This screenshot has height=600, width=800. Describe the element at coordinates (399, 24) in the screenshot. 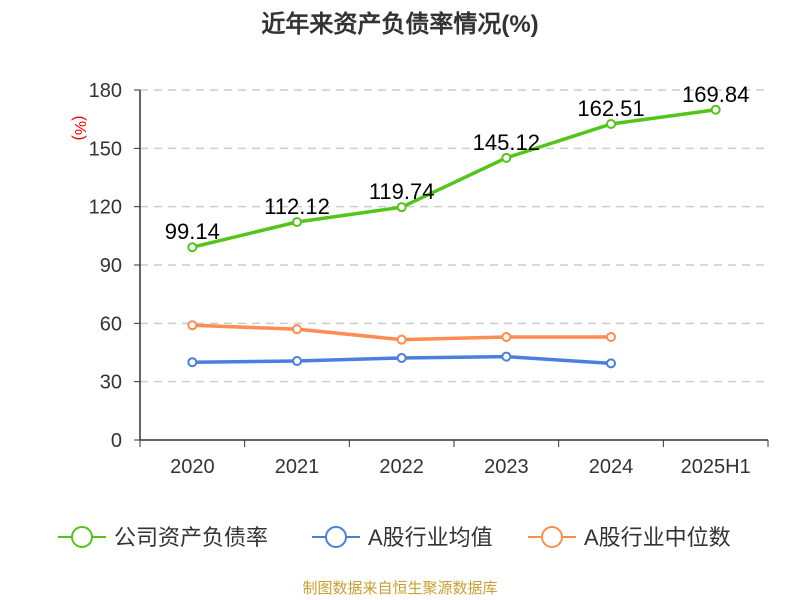

I see `chart-title: 近年来资产负债率情况(%)` at that location.